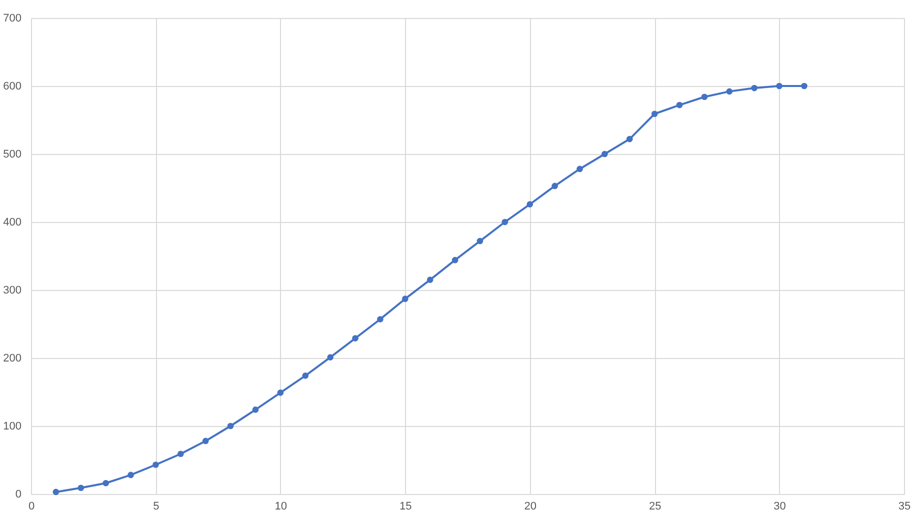 The image size is (914, 518). Describe the element at coordinates (281, 506) in the screenshot. I see `x-tick-label: 10` at that location.